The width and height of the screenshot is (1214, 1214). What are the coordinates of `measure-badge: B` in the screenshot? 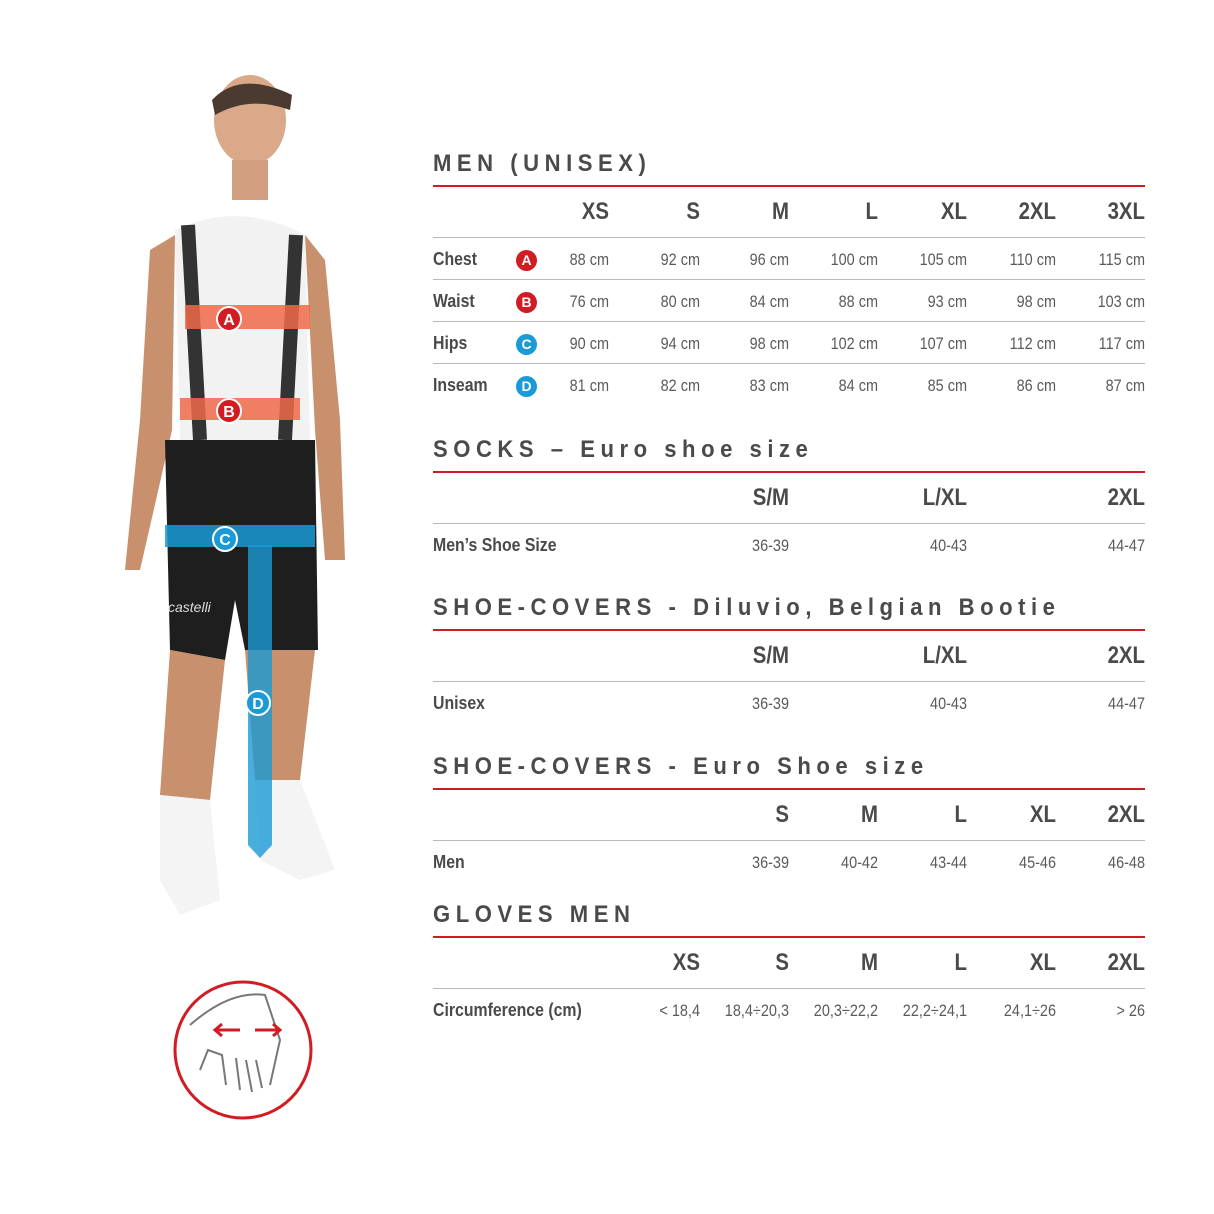 It's located at (526, 302).